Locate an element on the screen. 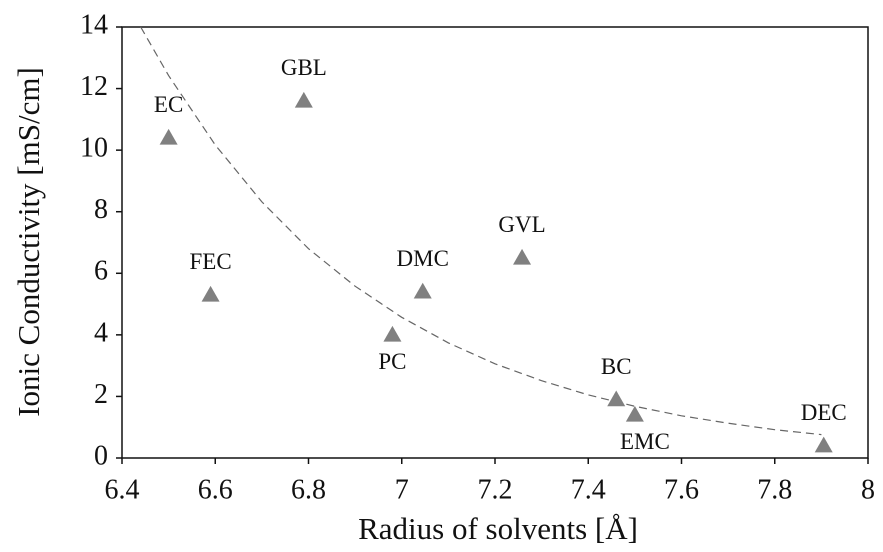 The height and width of the screenshot is (552, 883). x-axis-title: Radius of solvents [Å] is located at coordinates (498, 528).